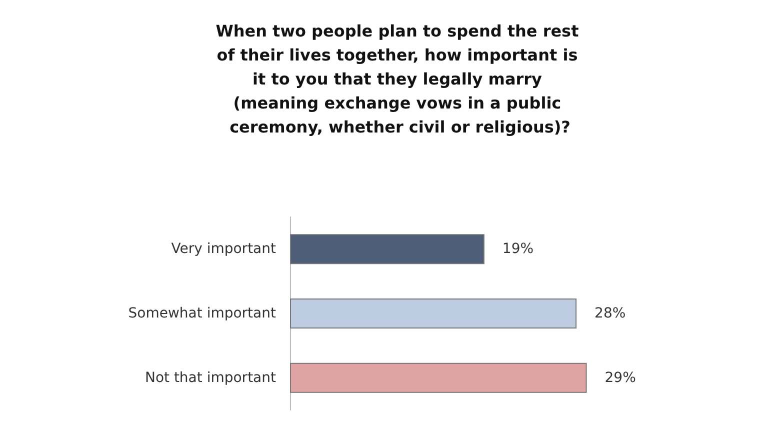  What do you see at coordinates (518, 249) in the screenshot?
I see `data-label: 19%` at bounding box center [518, 249].